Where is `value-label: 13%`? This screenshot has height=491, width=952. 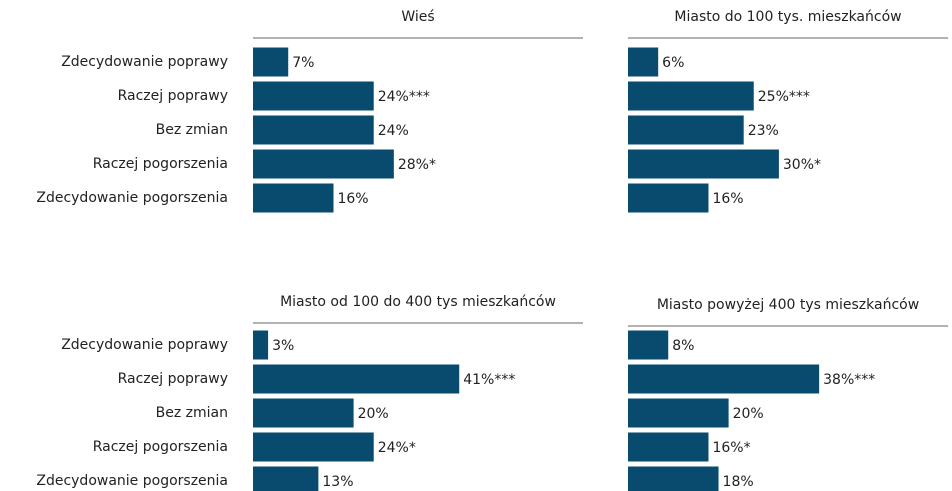 value-label: 13% is located at coordinates (337, 482).